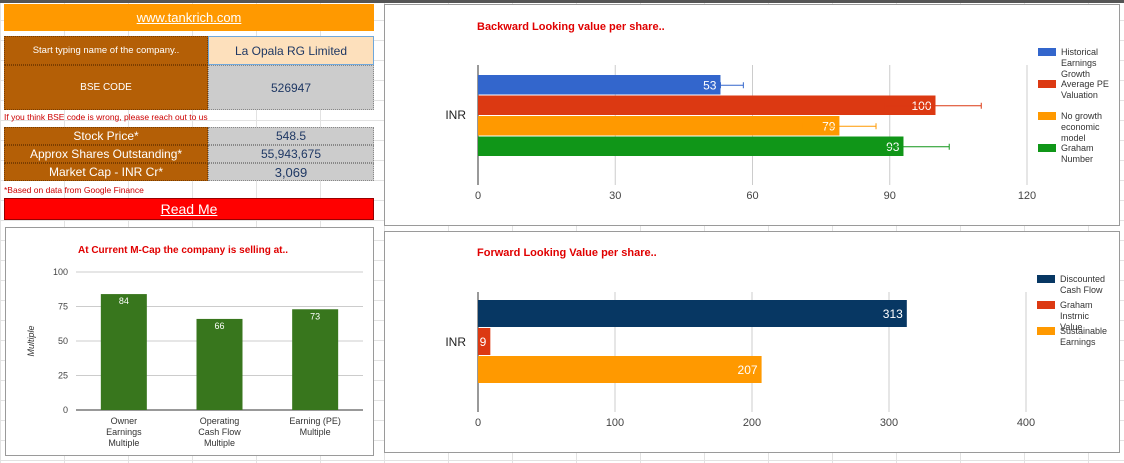 The height and width of the screenshot is (463, 1124). Describe the element at coordinates (1026, 423) in the screenshot. I see `x-tick-label: 400` at that location.